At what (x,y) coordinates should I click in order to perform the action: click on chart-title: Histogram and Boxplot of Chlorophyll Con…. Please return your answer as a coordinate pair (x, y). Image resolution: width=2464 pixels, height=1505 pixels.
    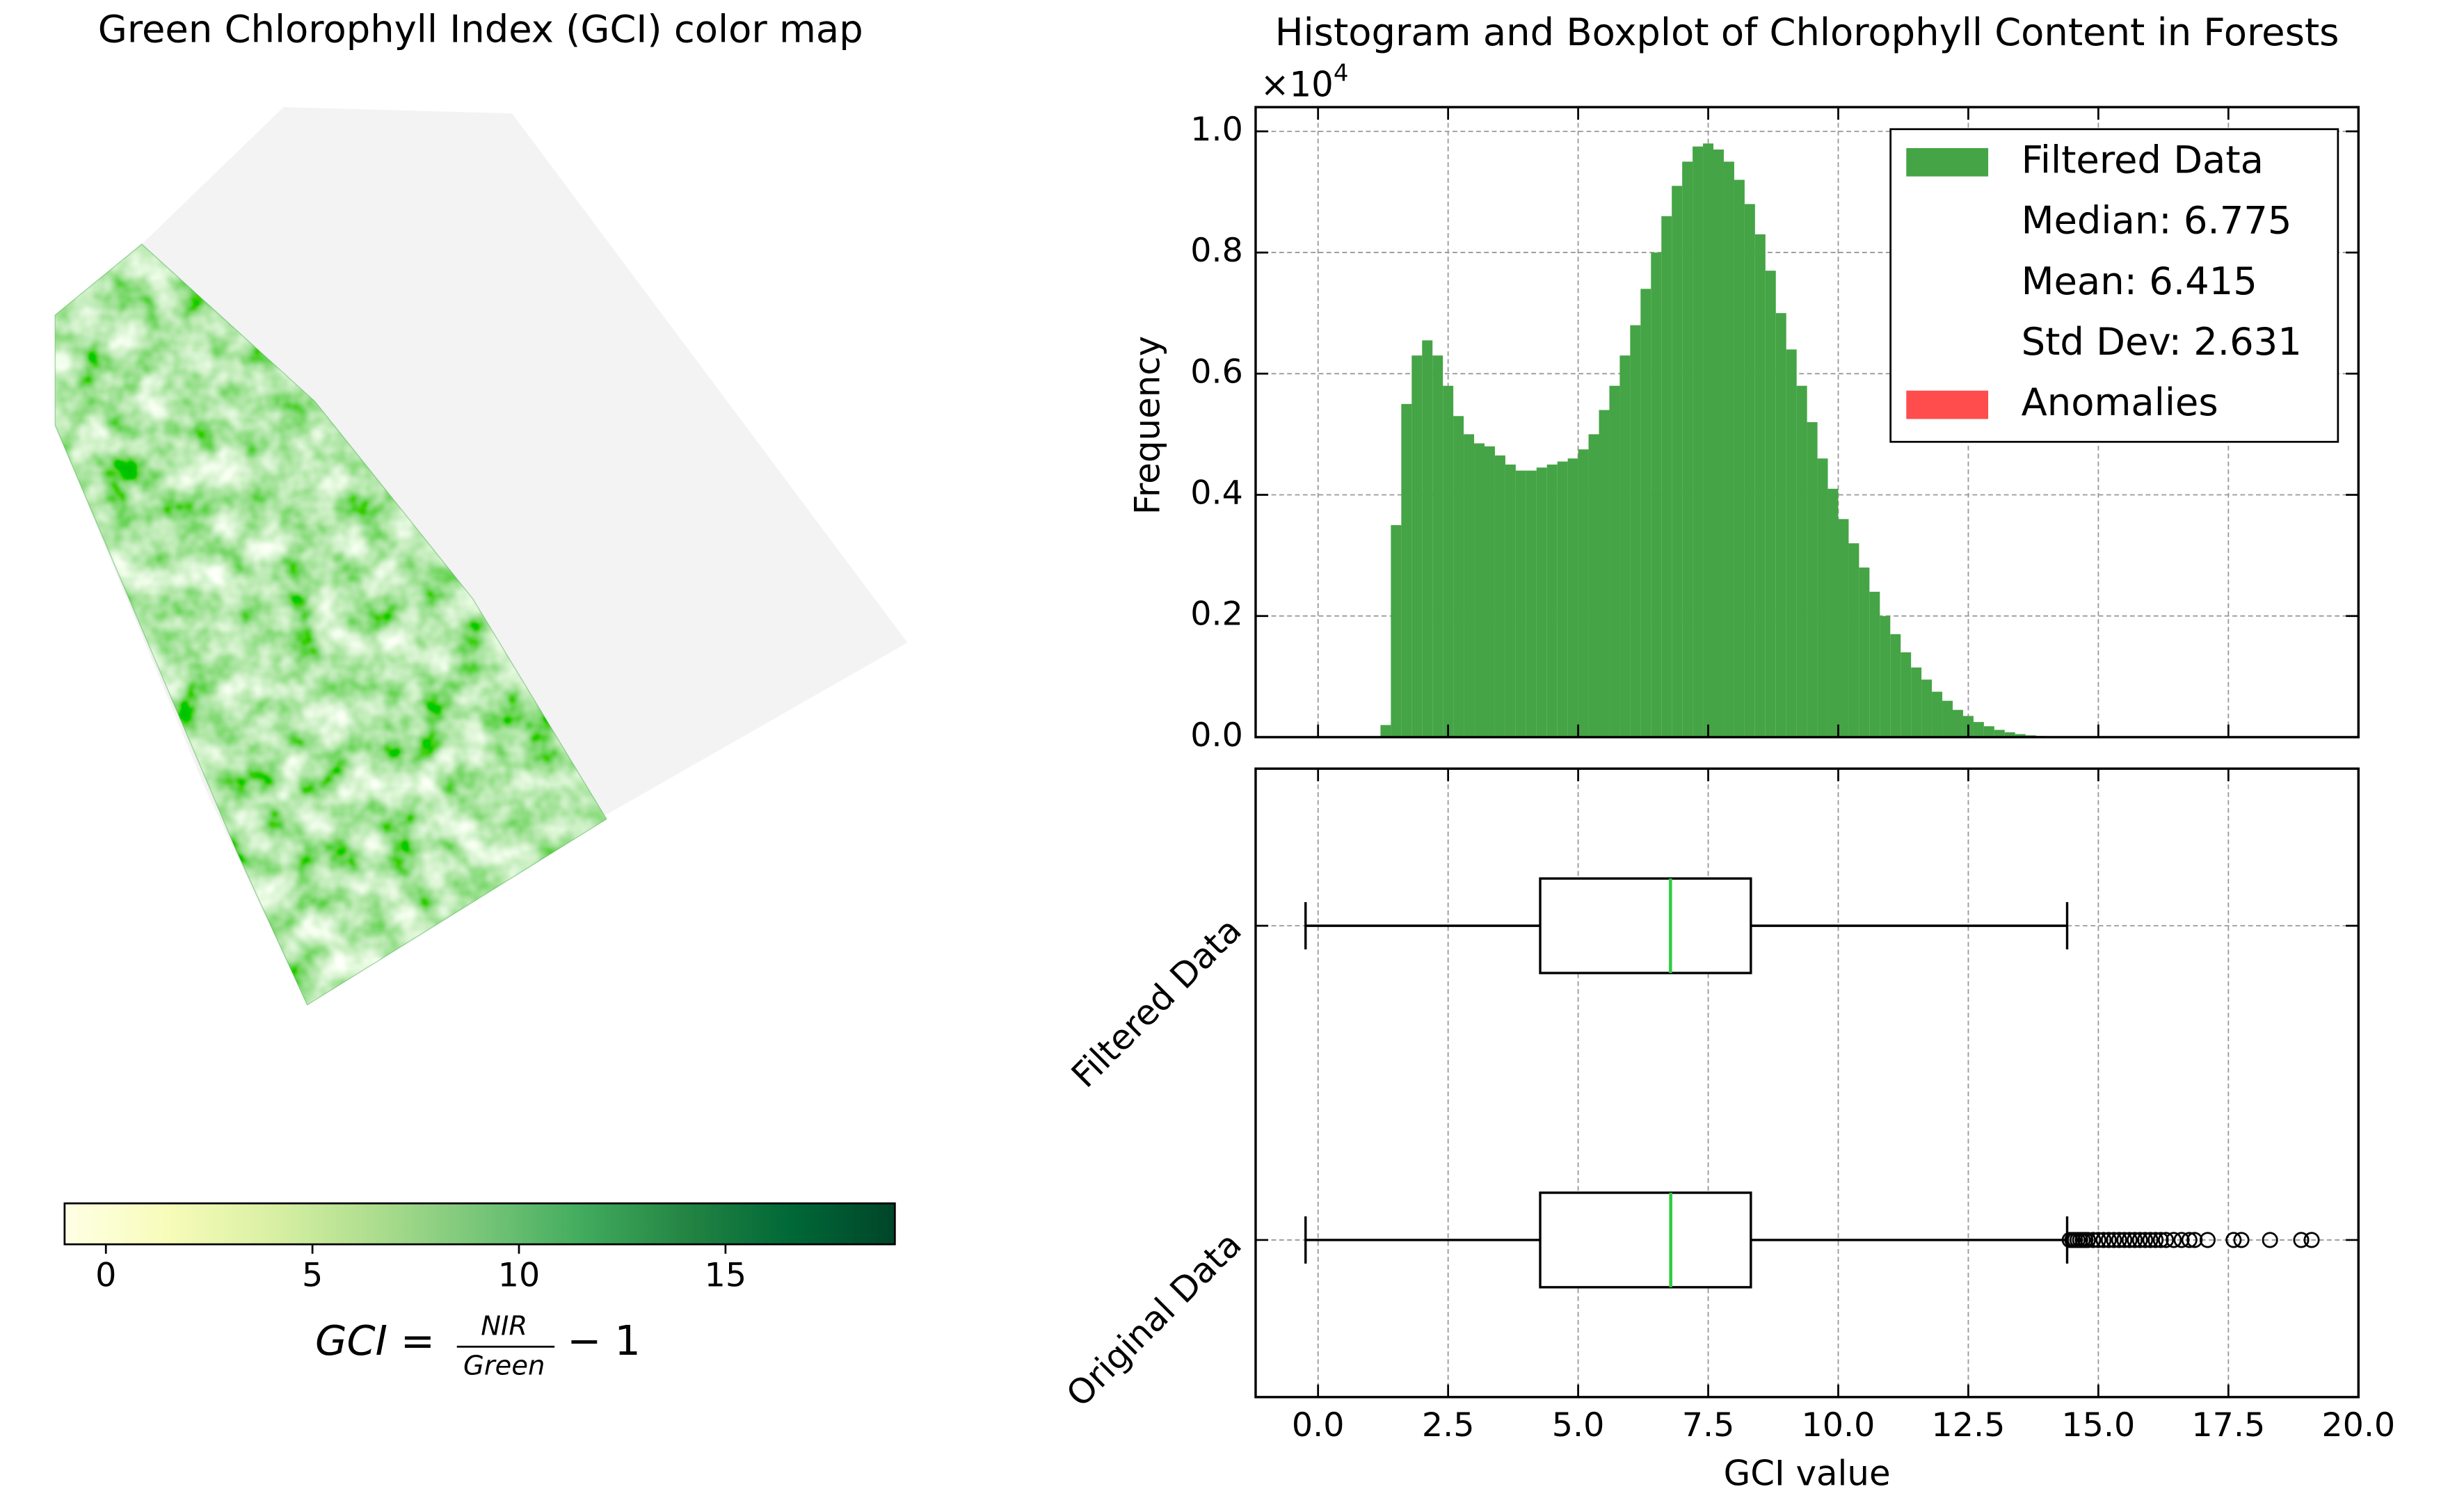
    Looking at the image, I should click on (1807, 32).